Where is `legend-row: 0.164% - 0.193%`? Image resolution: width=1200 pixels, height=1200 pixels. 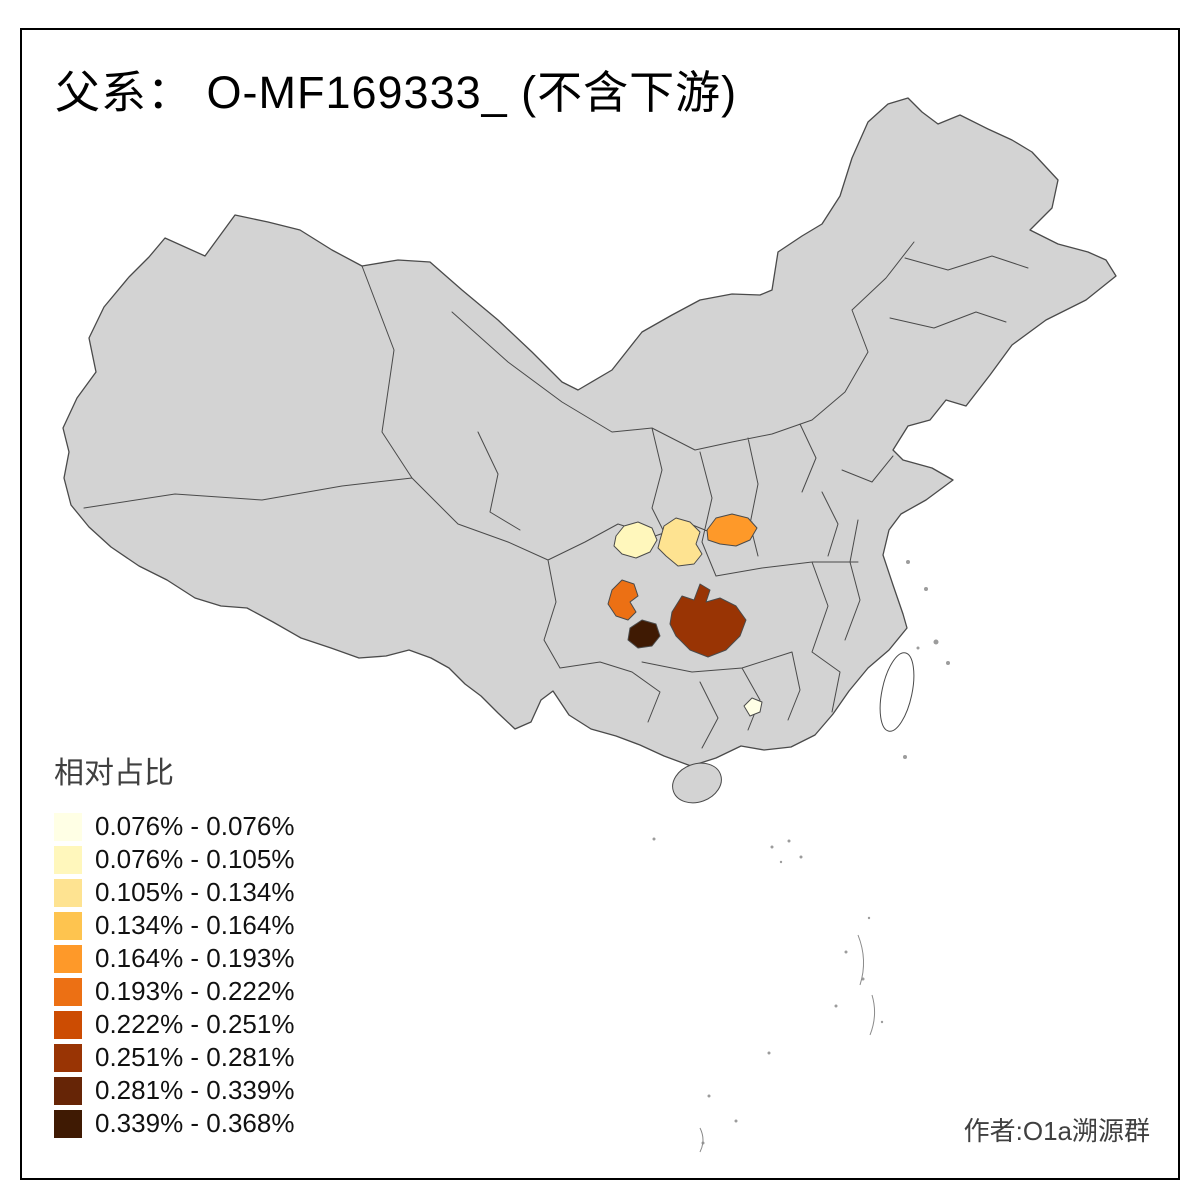 legend-row: 0.164% - 0.193% is located at coordinates (174, 958).